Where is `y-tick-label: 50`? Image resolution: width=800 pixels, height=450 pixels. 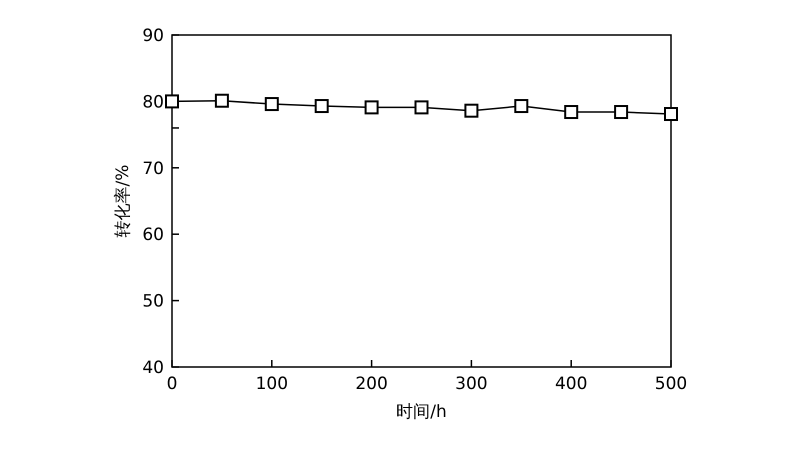
y-tick-label: 50 is located at coordinates (153, 302).